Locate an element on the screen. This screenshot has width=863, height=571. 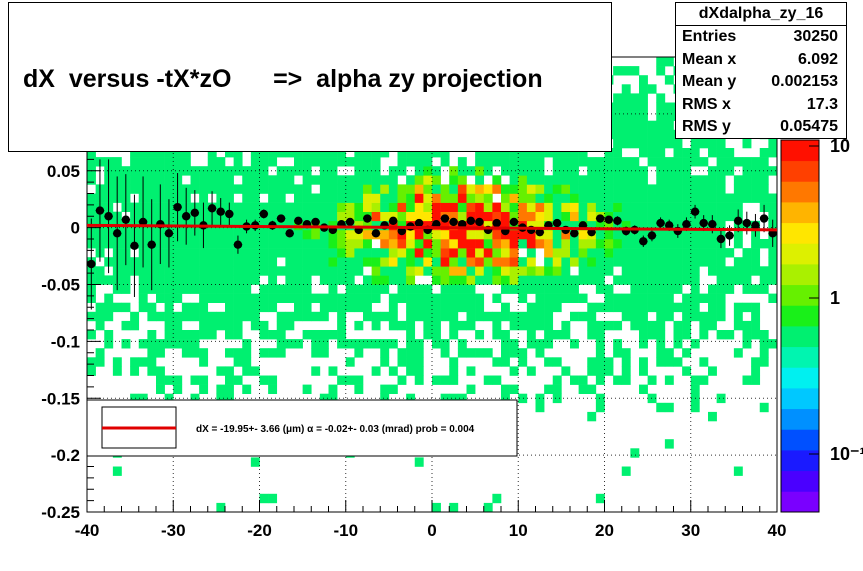
stats-row-rms-x: RMS x 17.3 is located at coordinates (760, 104).